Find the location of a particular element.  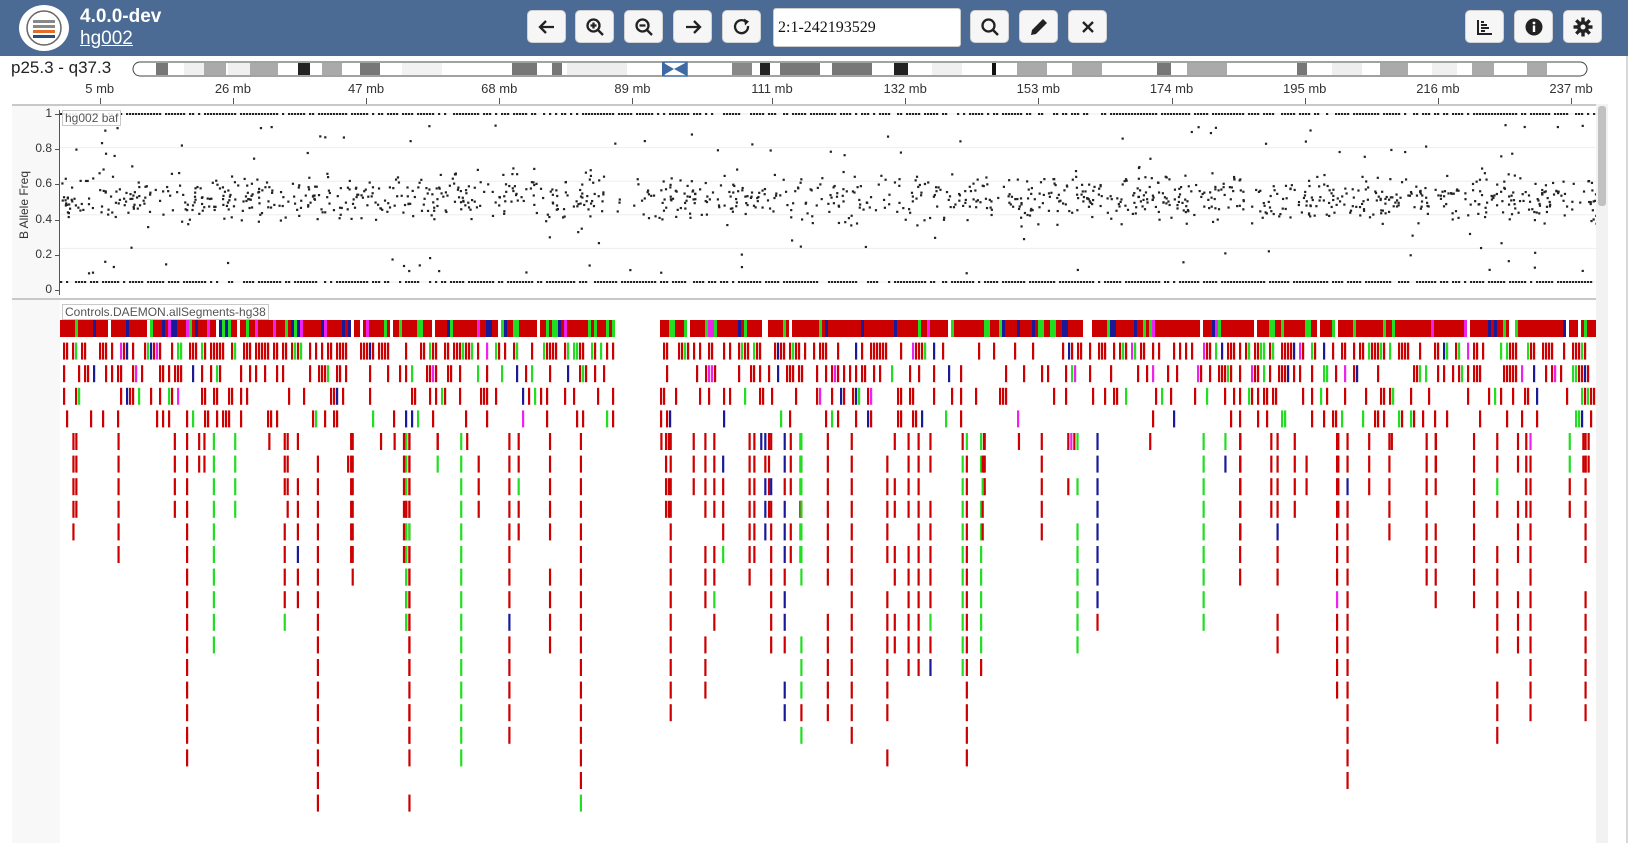

track-settings-button is located at coordinates (1484, 26).